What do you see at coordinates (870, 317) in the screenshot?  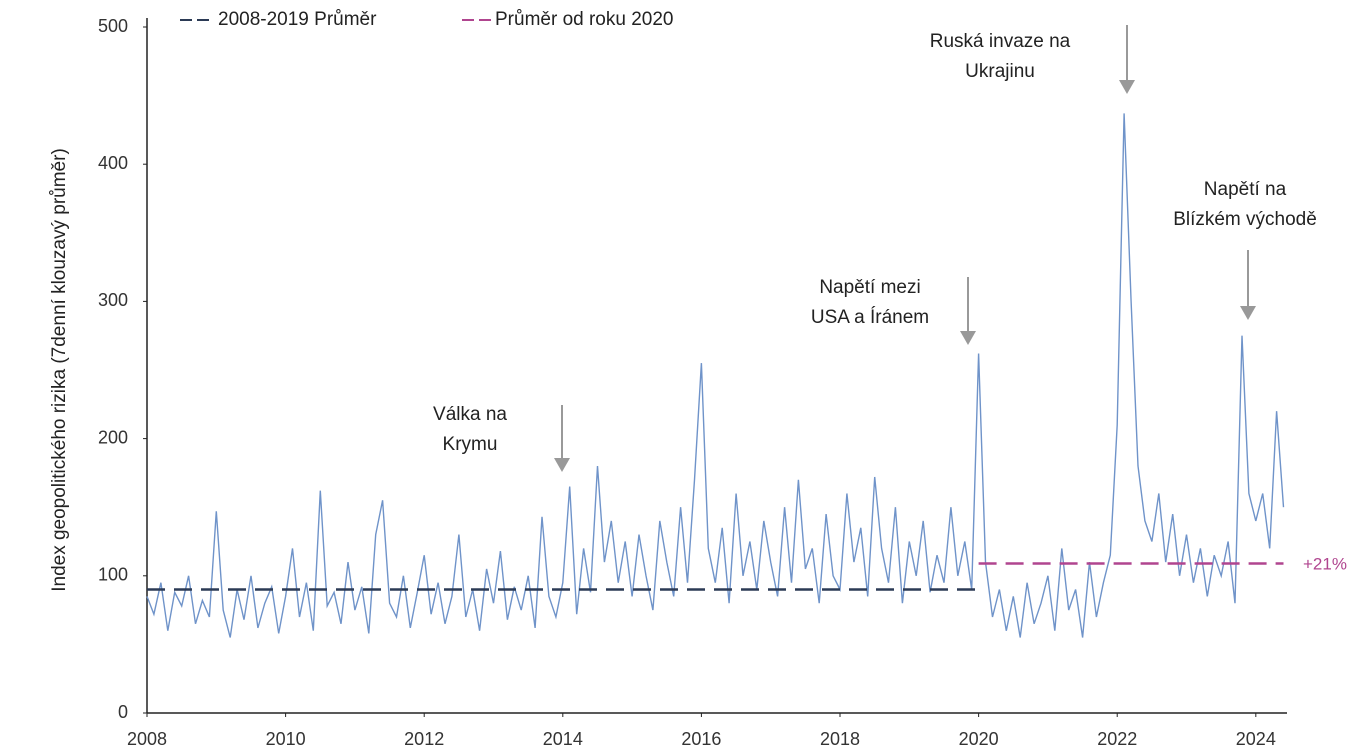 I see `annotation: USA a Íránem` at bounding box center [870, 317].